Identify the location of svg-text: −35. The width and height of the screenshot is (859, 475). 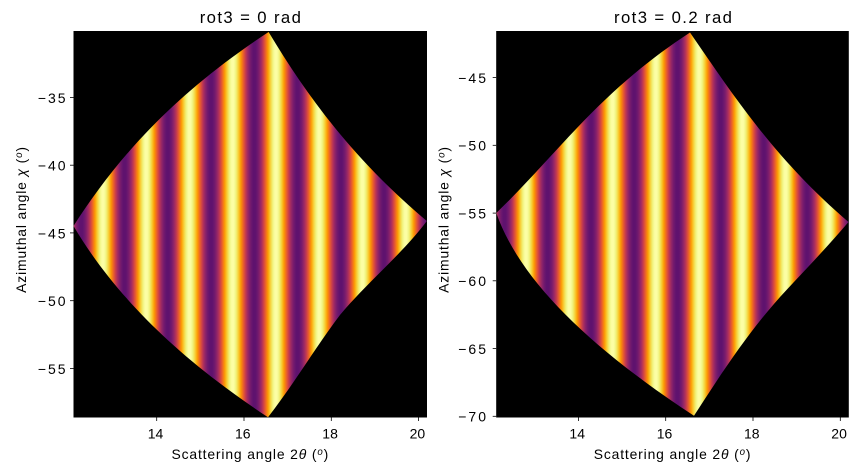
(53, 98).